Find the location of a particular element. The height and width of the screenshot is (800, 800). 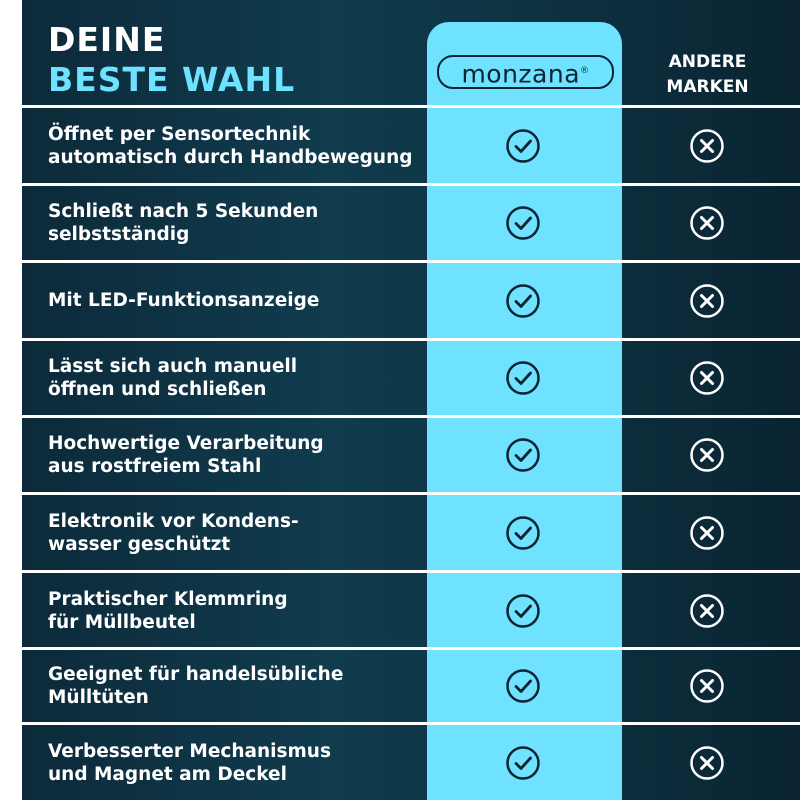

feature: Praktischer Klemmring für Müllbeutel is located at coordinates (168, 611).